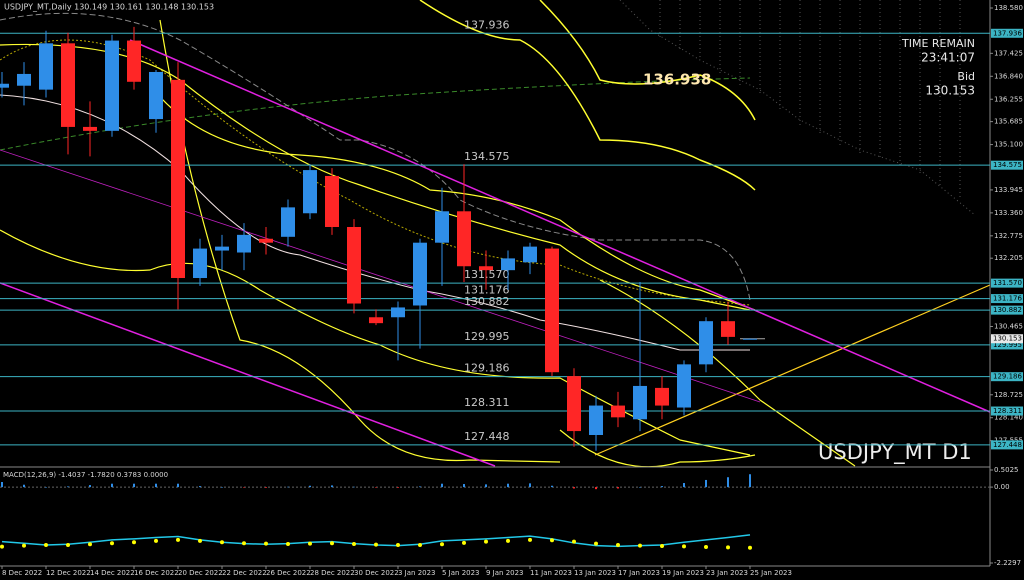 The width and height of the screenshot is (1024, 580). I want to click on level-label: 130.882, so click(487, 301).